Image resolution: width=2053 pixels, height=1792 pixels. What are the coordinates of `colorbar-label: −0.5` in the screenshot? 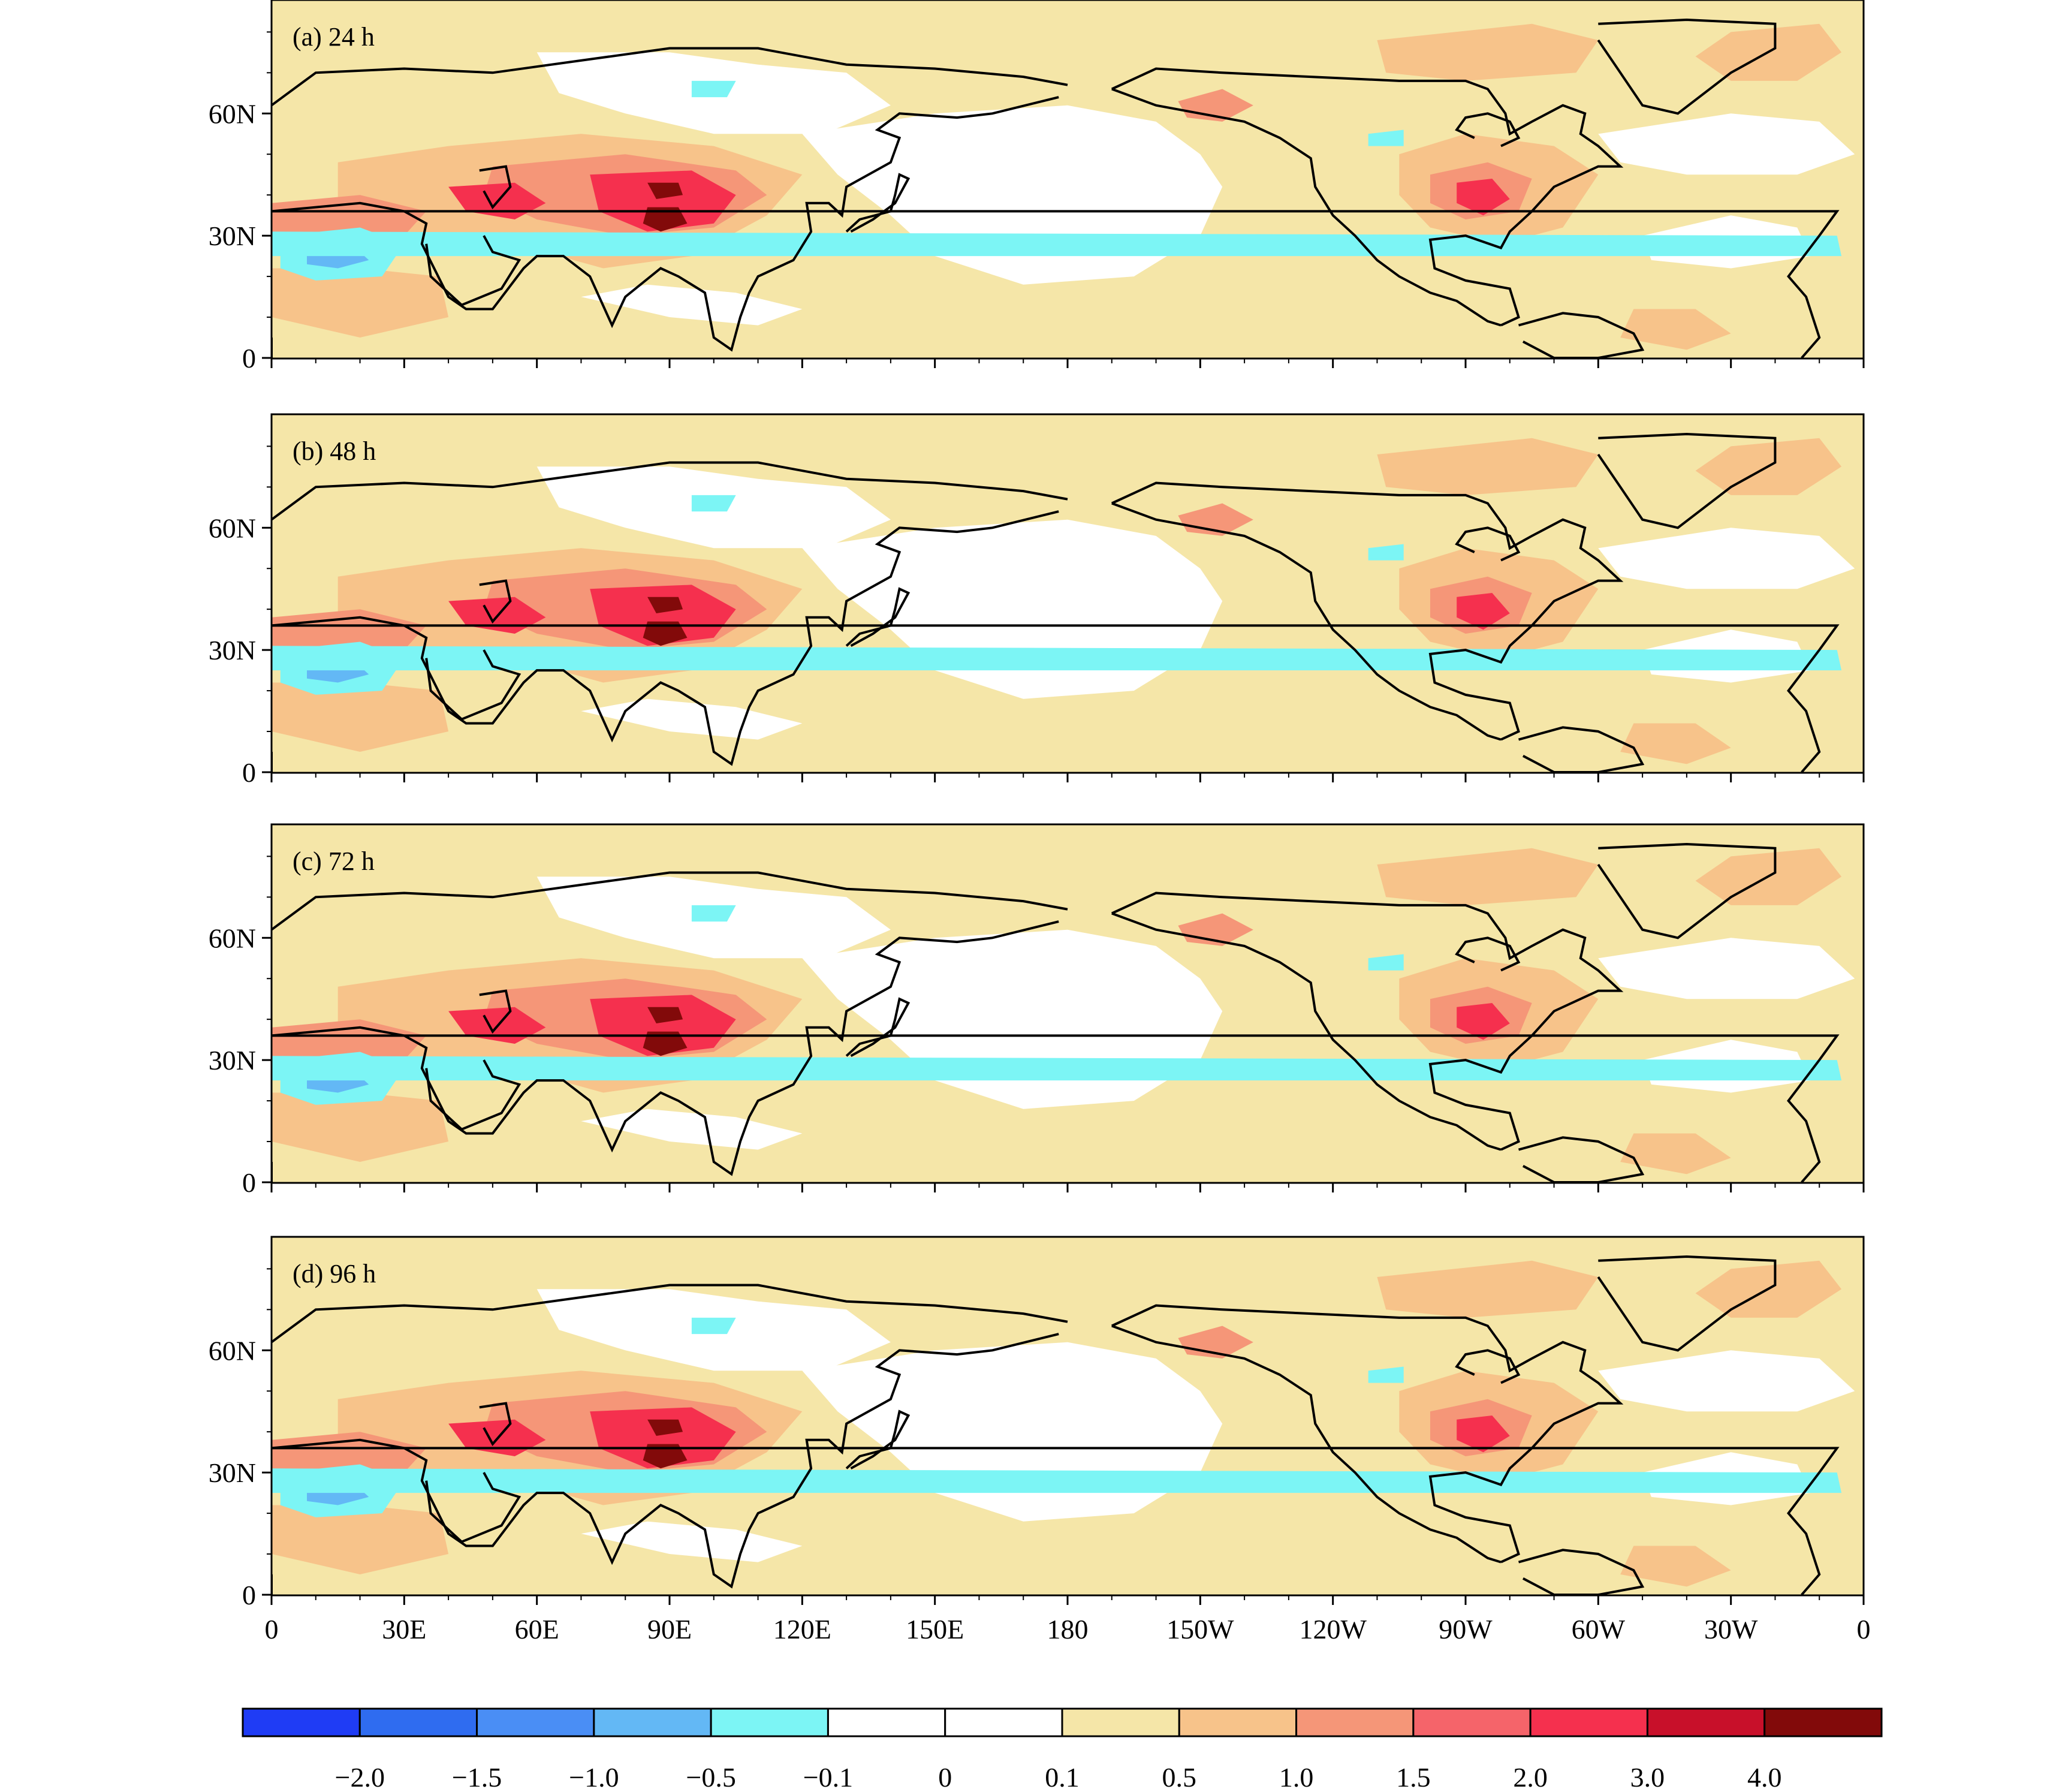 It's located at (710, 1777).